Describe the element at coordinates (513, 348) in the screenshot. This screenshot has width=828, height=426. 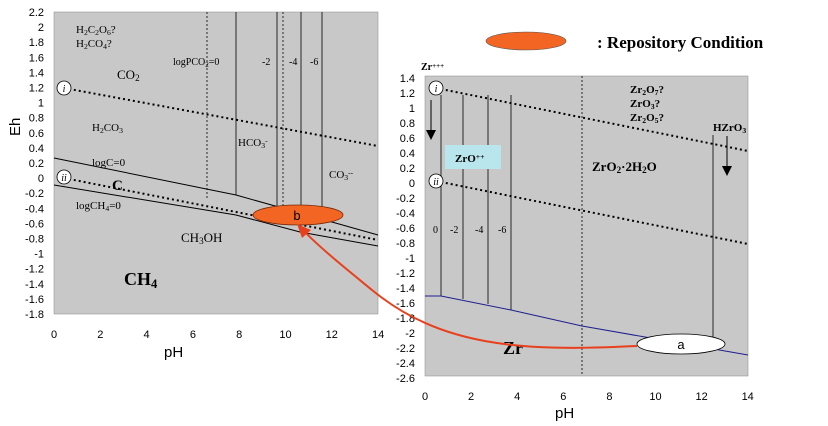
I see `label-zr: Zr` at that location.